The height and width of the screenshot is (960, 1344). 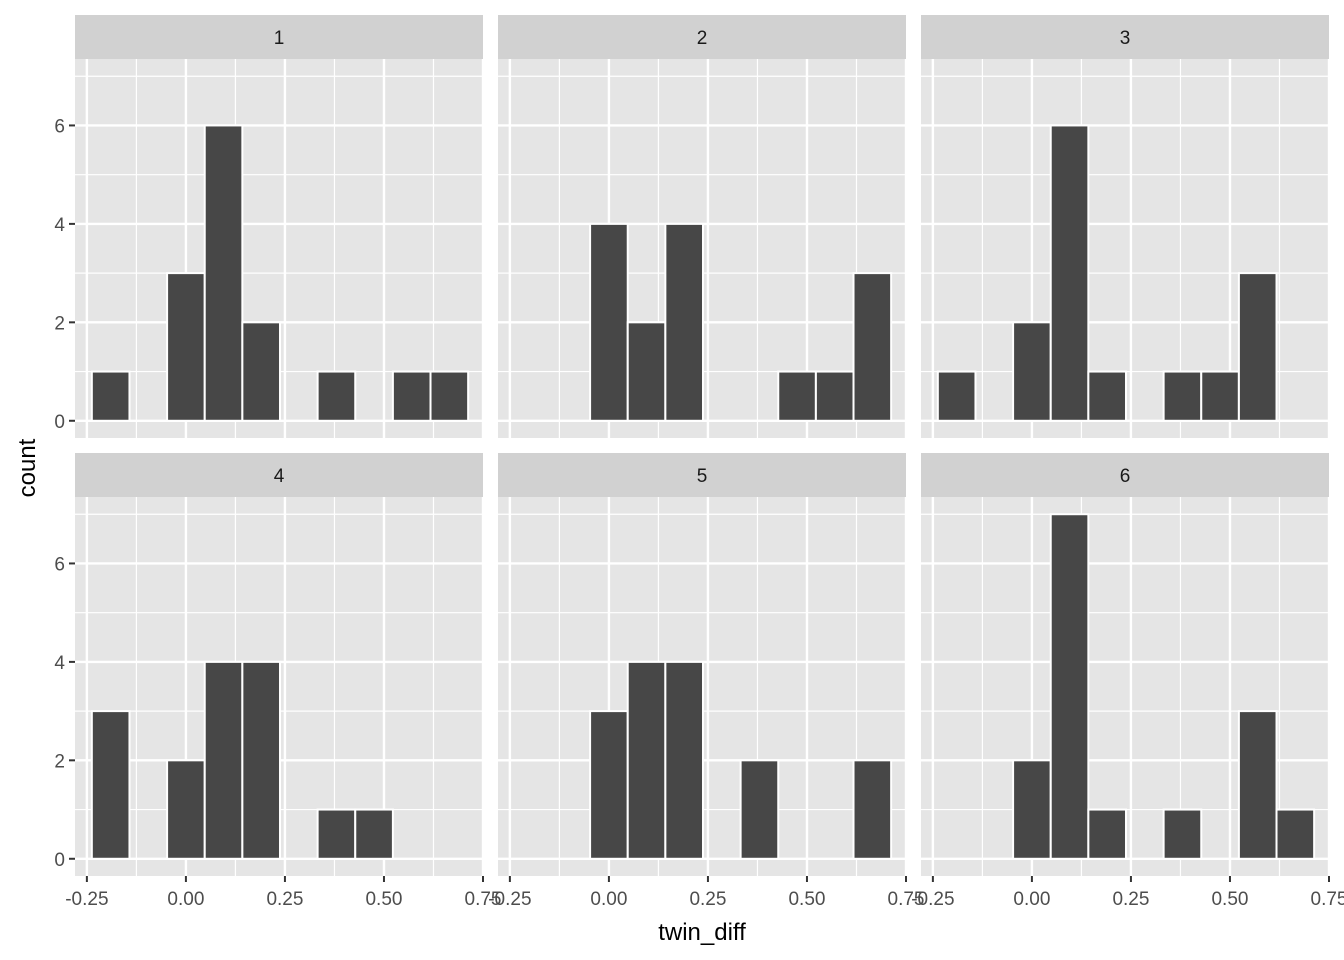 What do you see at coordinates (702, 932) in the screenshot?
I see `x-axis-title: twin_diff` at bounding box center [702, 932].